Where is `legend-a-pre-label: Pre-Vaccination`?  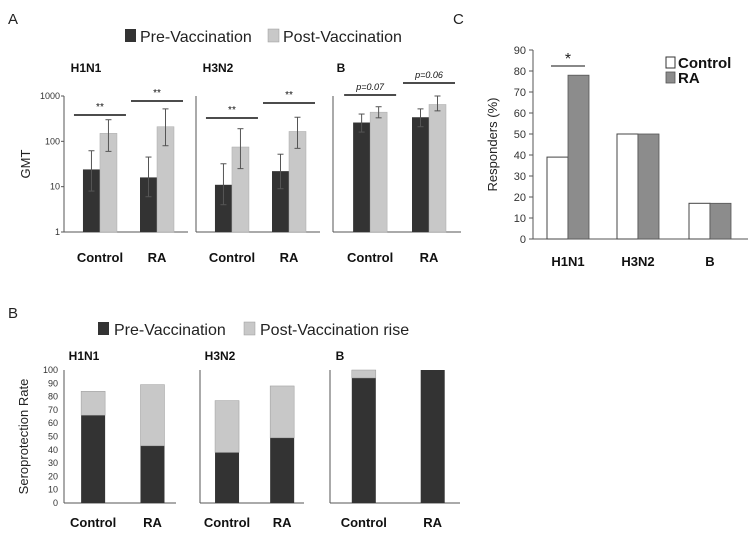
legend-a-pre-label: Pre-Vaccination is located at coordinates (196, 37).